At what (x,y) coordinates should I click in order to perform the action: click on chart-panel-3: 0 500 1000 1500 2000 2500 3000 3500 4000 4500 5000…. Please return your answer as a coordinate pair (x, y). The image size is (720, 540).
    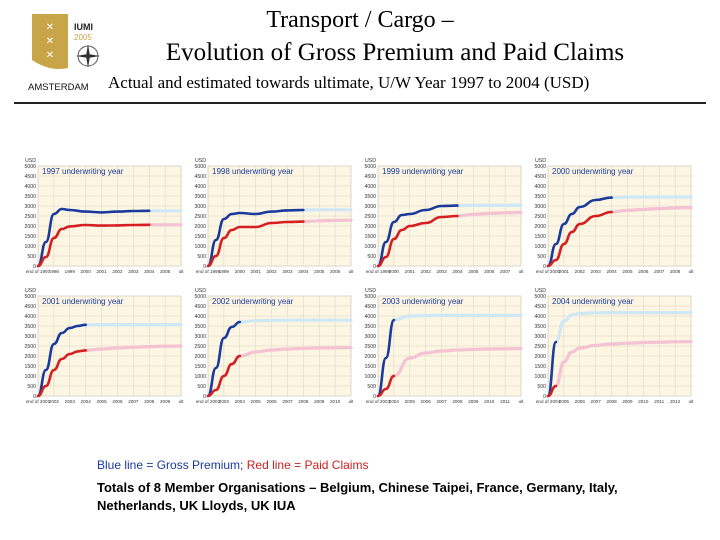
    Looking at the image, I should click on (444, 216).